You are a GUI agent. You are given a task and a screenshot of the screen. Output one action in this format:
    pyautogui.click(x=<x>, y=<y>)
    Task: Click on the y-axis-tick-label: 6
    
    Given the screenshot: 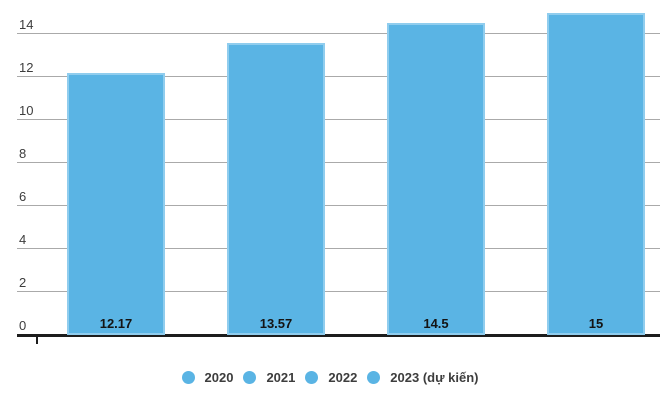 What is the action you would take?
    pyautogui.click(x=23, y=196)
    